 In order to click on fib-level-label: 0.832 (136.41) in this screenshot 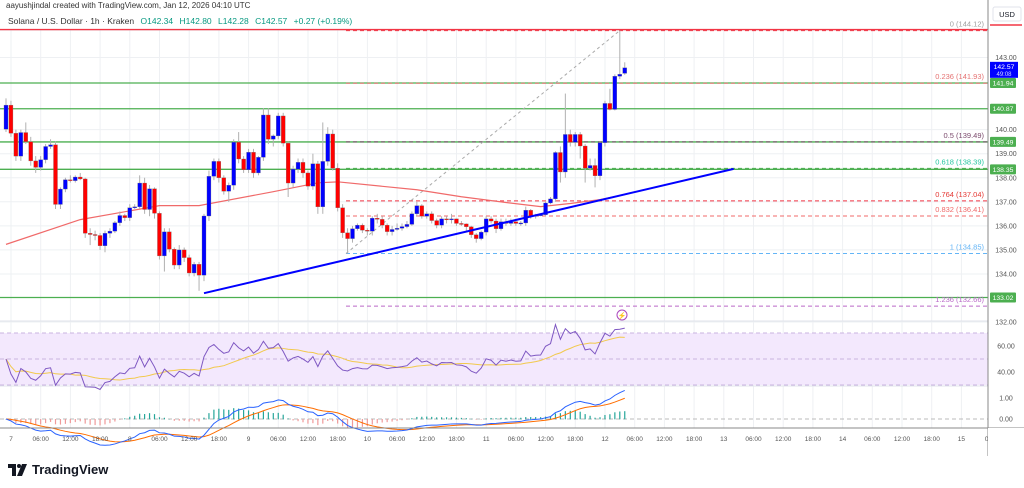, I will do `click(959, 209)`.